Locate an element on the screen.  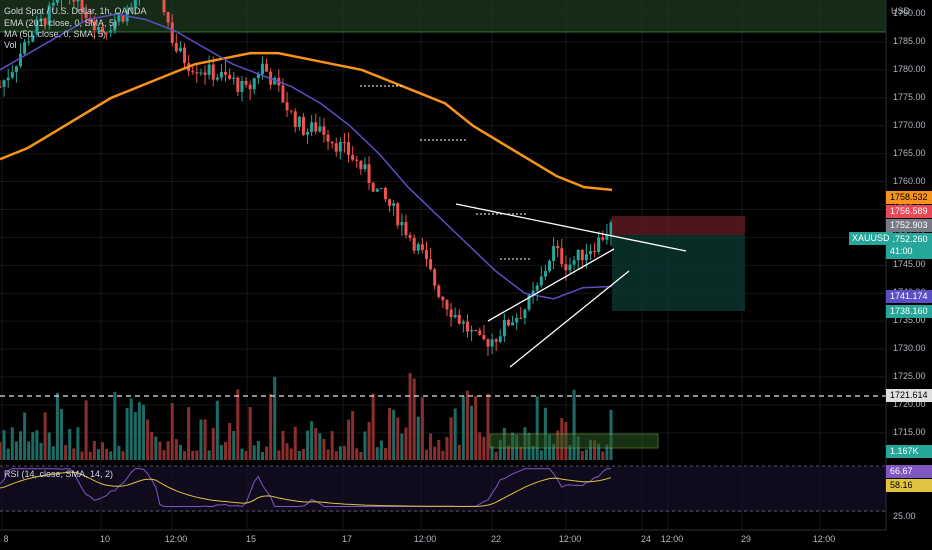
position-stop-zone is located at coordinates (678, 225).